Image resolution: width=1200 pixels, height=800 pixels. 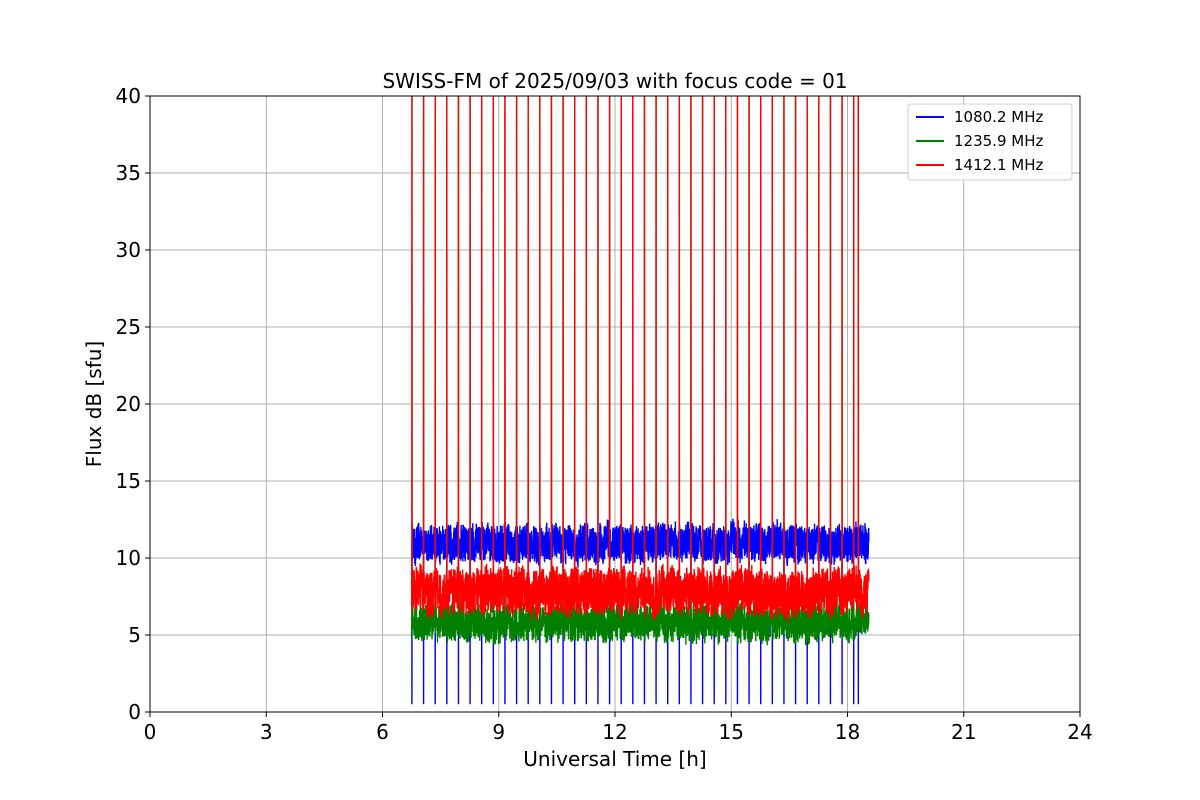 I want to click on y-tick-label: 30, so click(x=128, y=250).